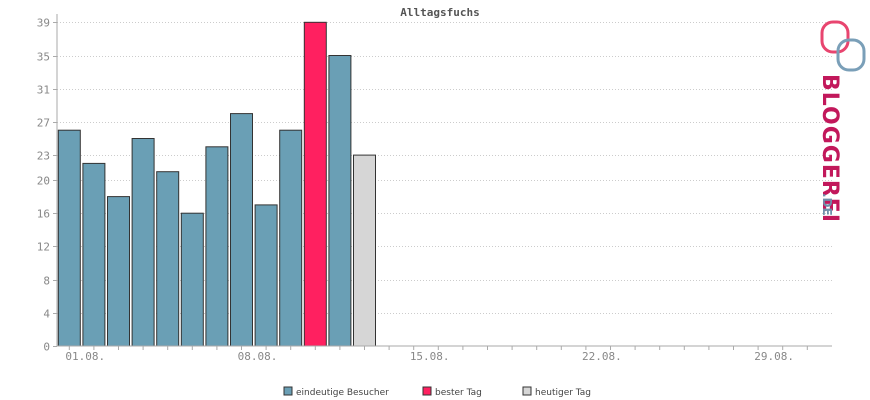 The height and width of the screenshot is (400, 870). I want to click on bar-06.08., so click(192, 279).